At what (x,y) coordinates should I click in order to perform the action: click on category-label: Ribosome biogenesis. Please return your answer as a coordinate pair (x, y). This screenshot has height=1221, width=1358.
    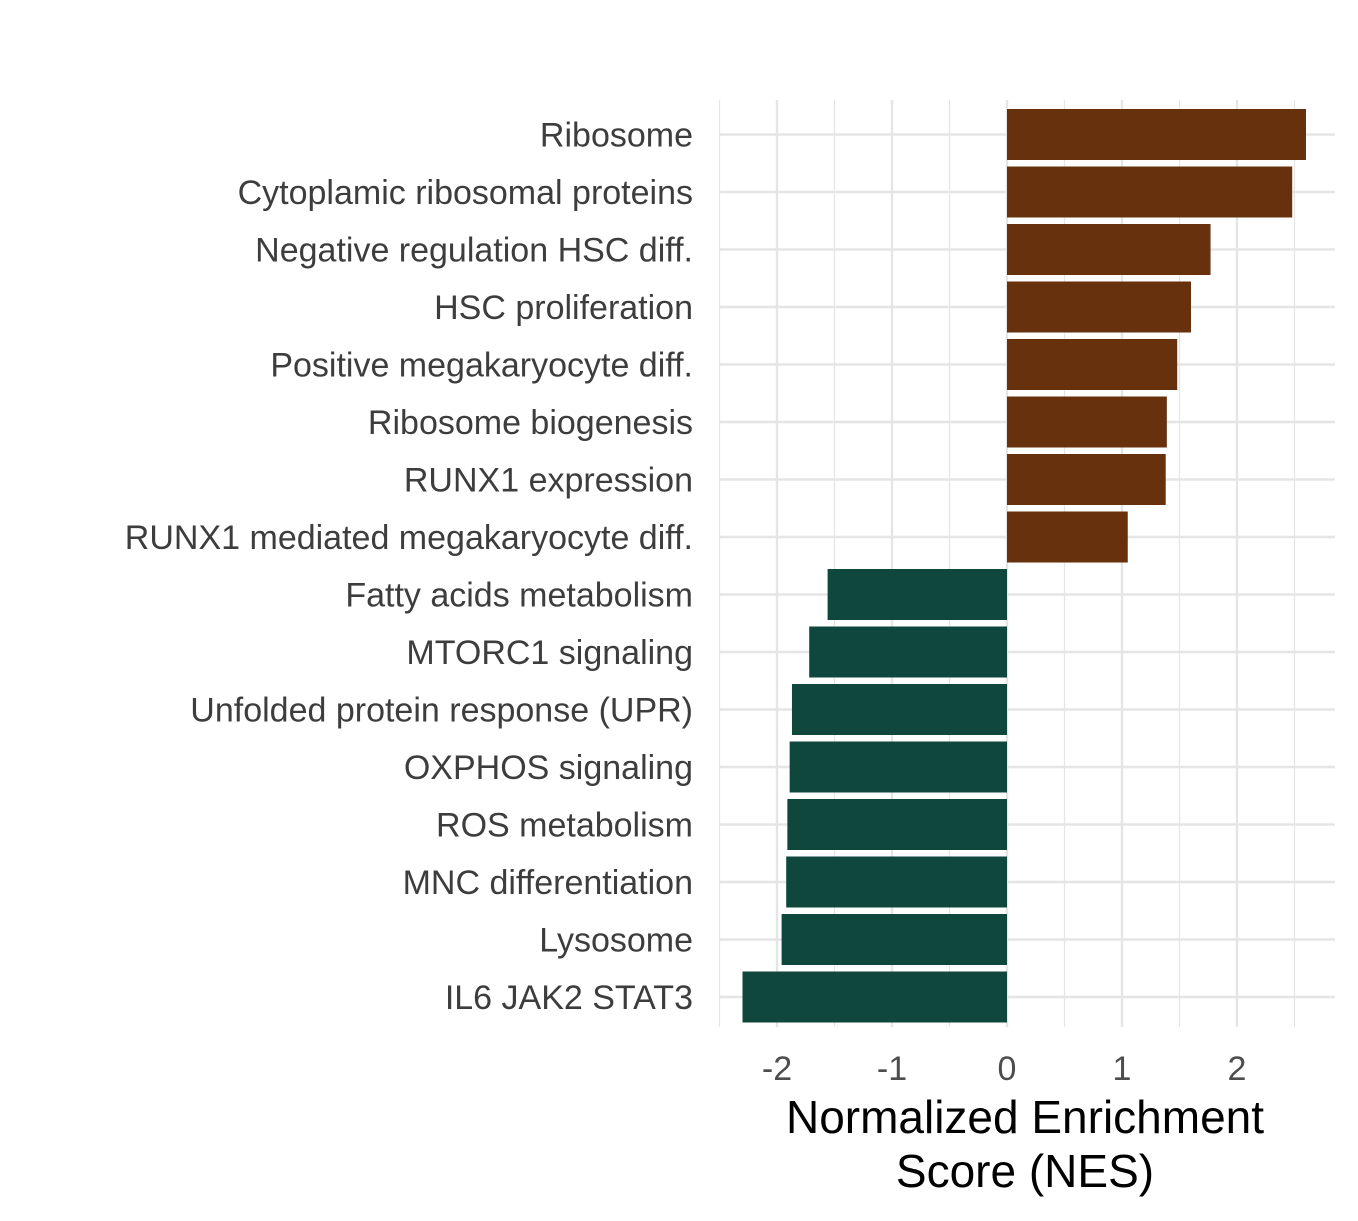
    Looking at the image, I should click on (530, 423).